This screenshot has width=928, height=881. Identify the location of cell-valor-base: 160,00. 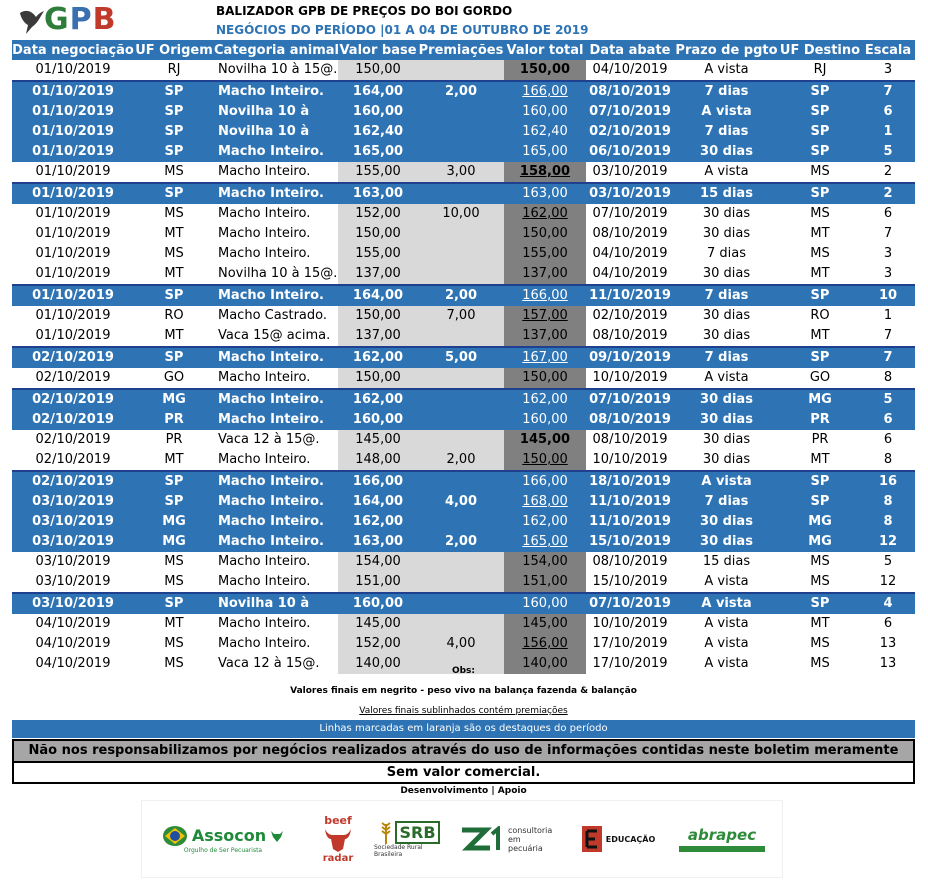
(378, 112).